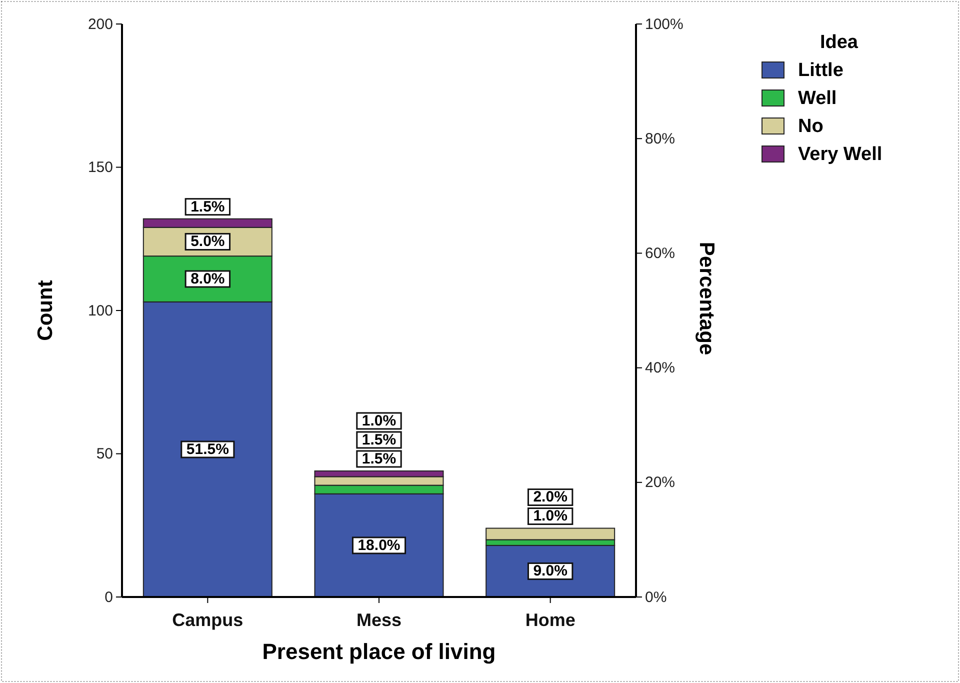 This screenshot has height=683, width=960. What do you see at coordinates (664, 24) in the screenshot?
I see `y2-tick-label: 100%` at bounding box center [664, 24].